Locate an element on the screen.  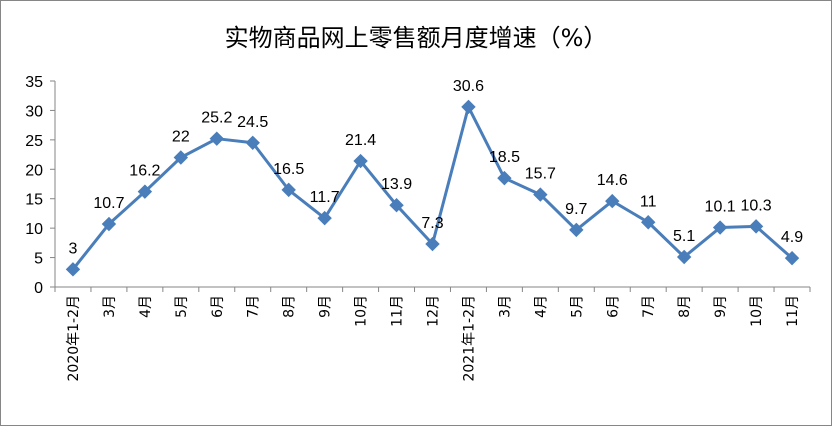
data-label: 22 is located at coordinates (181, 137).